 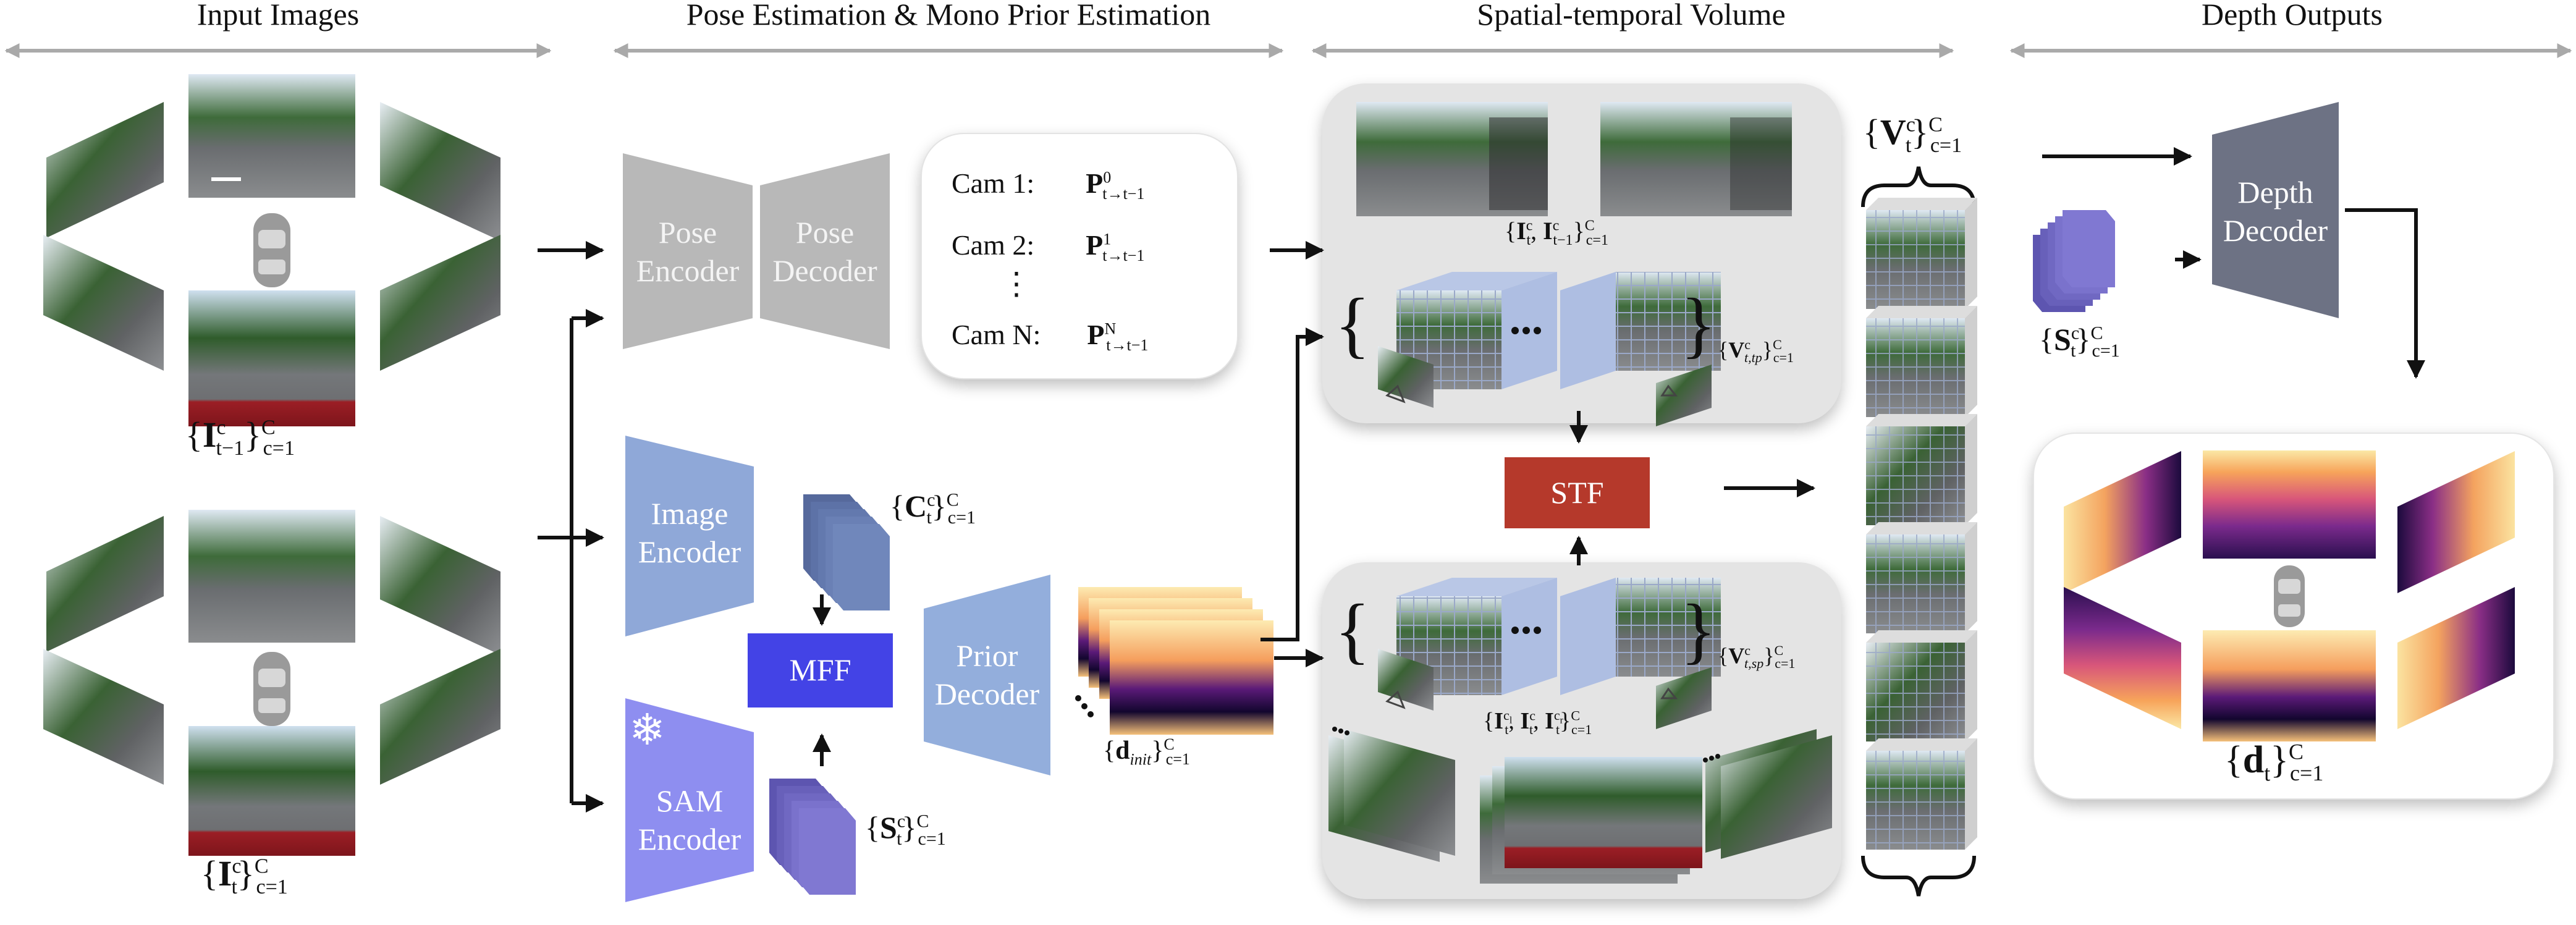 What do you see at coordinates (2385, 293) in the screenshot?
I see `decoder-to-output-arrow` at bounding box center [2385, 293].